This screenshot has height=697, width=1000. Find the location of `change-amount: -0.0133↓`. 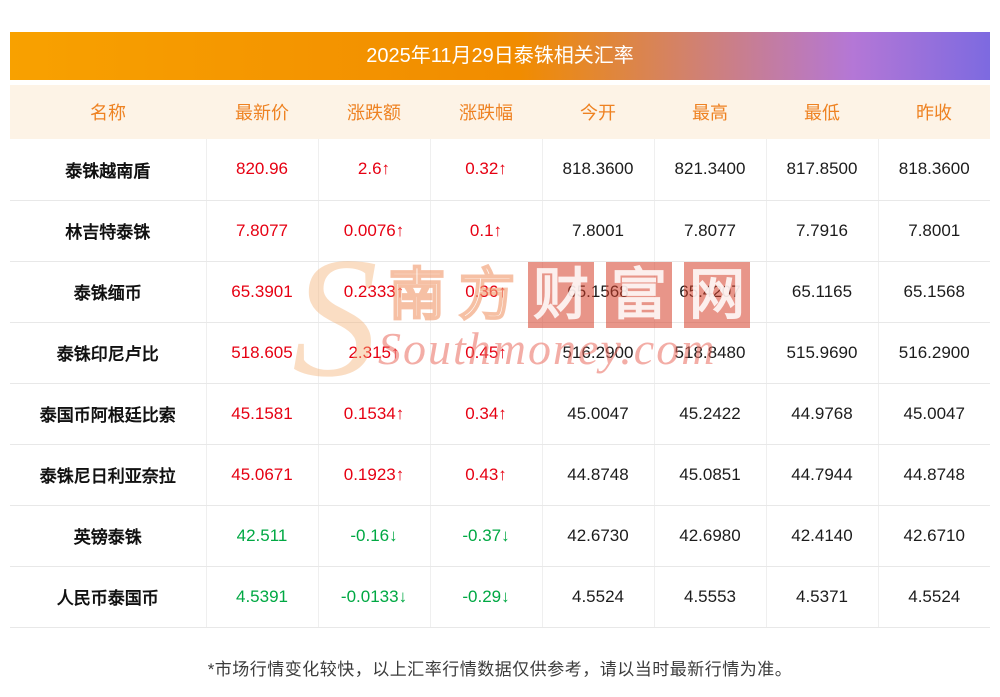

change-amount: -0.0133↓ is located at coordinates (374, 597).